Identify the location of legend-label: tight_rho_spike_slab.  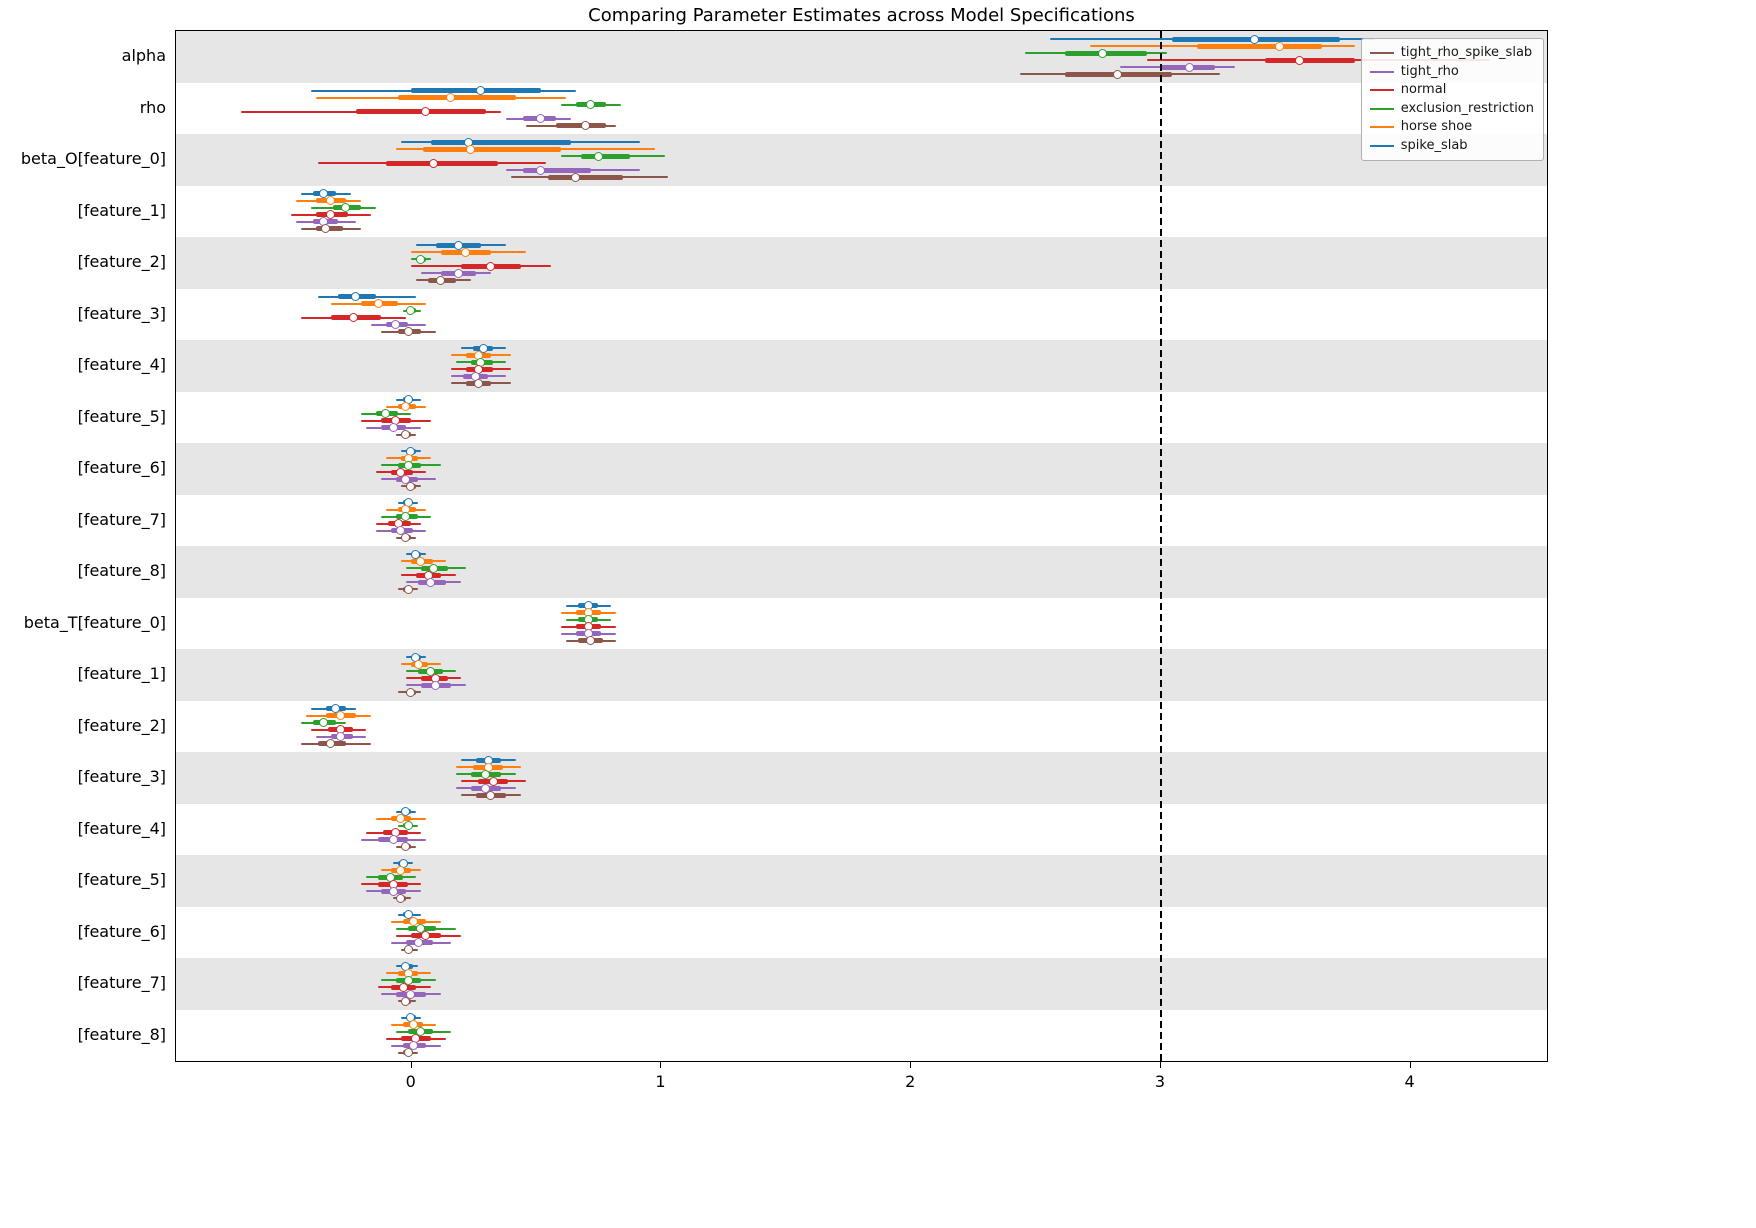
(1466, 52).